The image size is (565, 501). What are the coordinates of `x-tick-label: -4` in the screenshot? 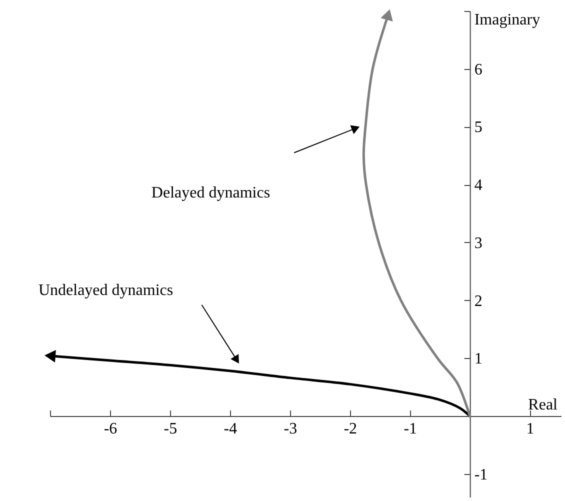 It's located at (231, 429).